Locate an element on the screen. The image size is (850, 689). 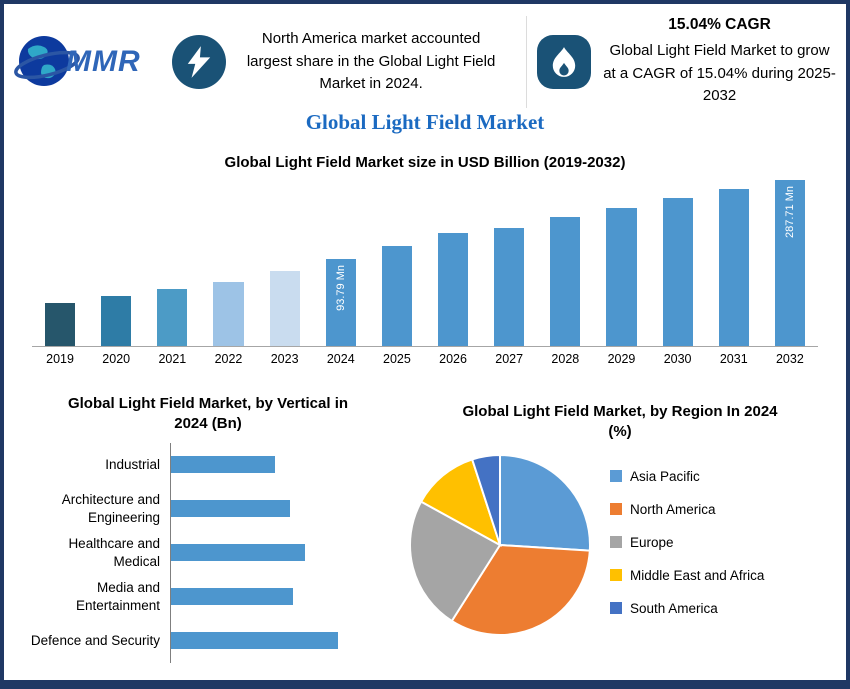
legend-label: South America is located at coordinates (674, 608).